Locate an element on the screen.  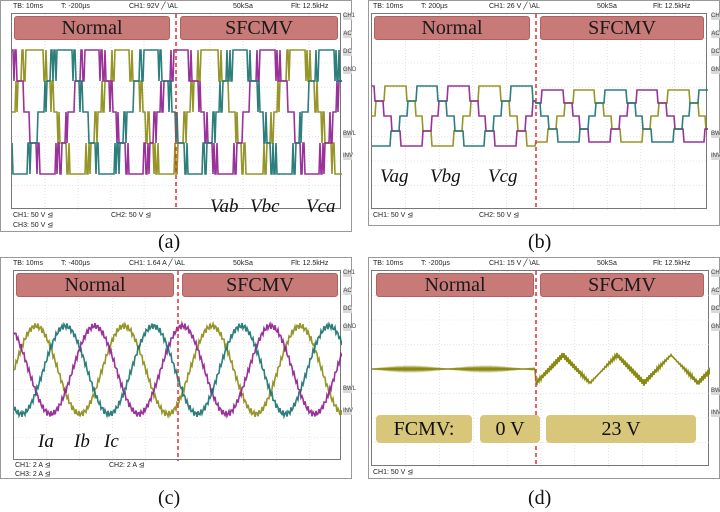
vab-label: Vab is located at coordinates (224, 206).